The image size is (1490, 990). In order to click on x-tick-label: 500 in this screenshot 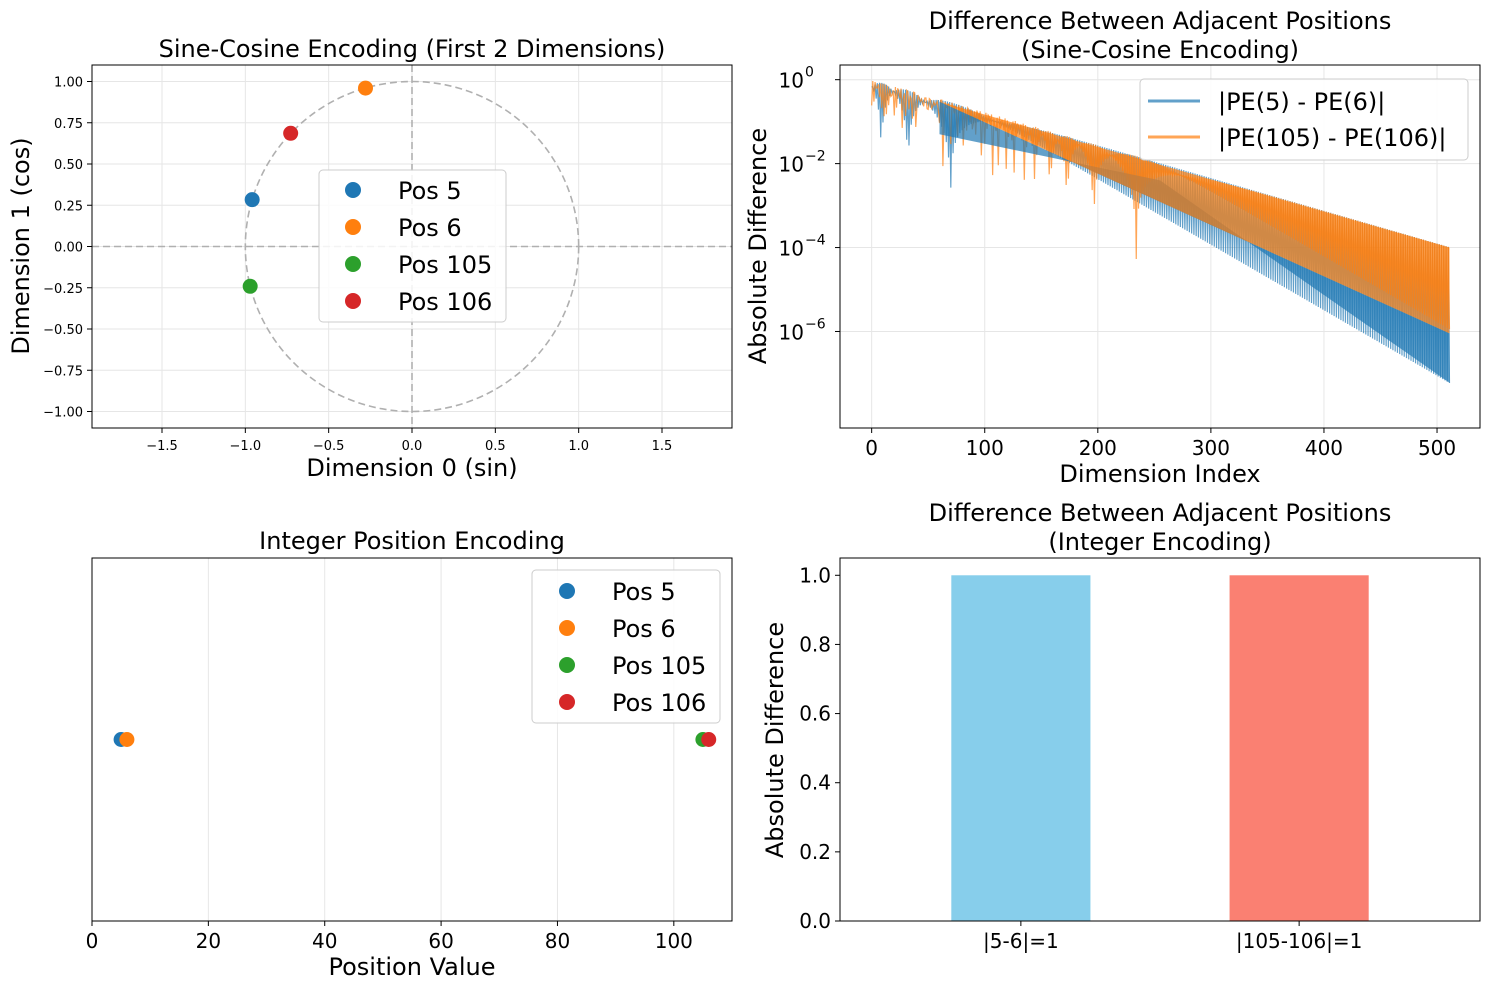, I will do `click(1437, 448)`.